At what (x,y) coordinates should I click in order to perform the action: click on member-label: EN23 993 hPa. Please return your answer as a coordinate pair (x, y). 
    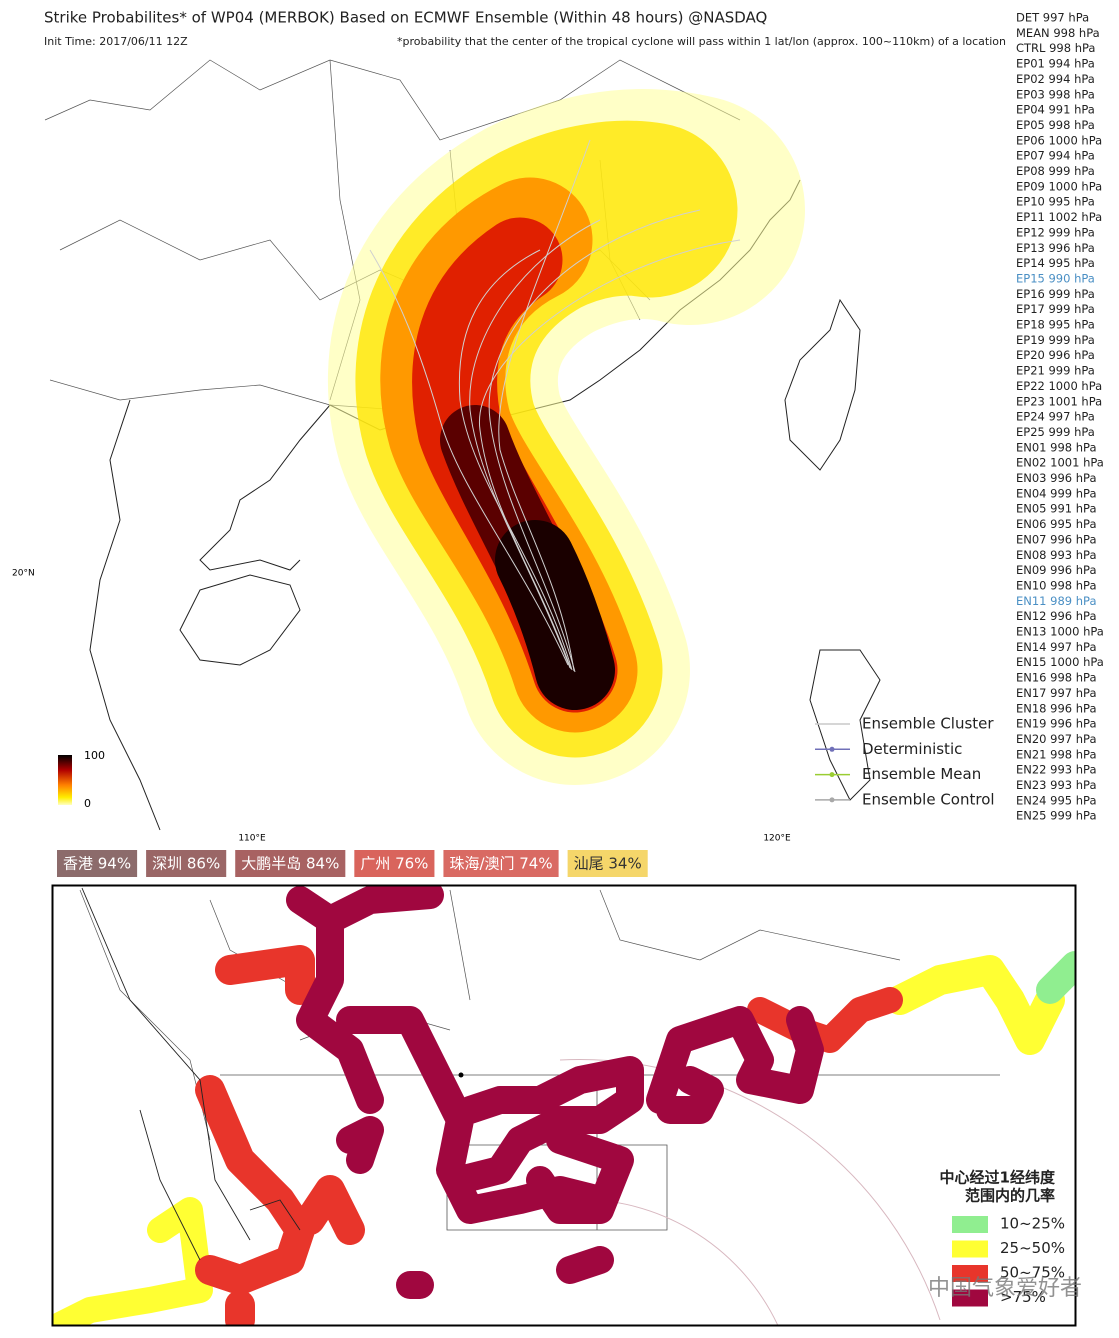
    Looking at the image, I should click on (1056, 785).